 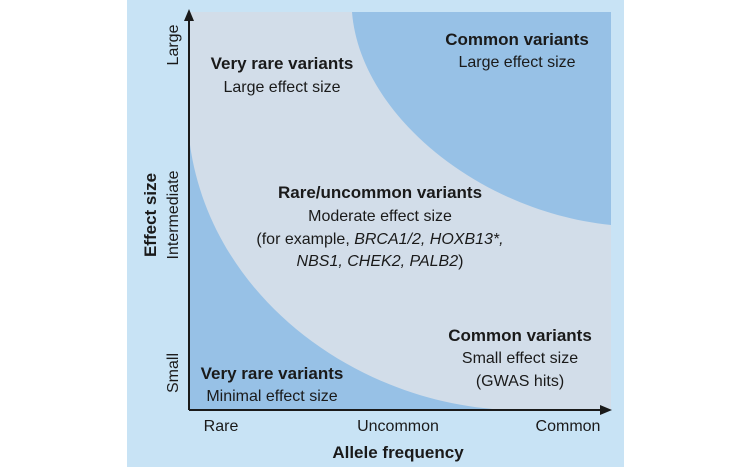 What do you see at coordinates (380, 192) in the screenshot?
I see `center-heading: Rare/uncommon variants` at bounding box center [380, 192].